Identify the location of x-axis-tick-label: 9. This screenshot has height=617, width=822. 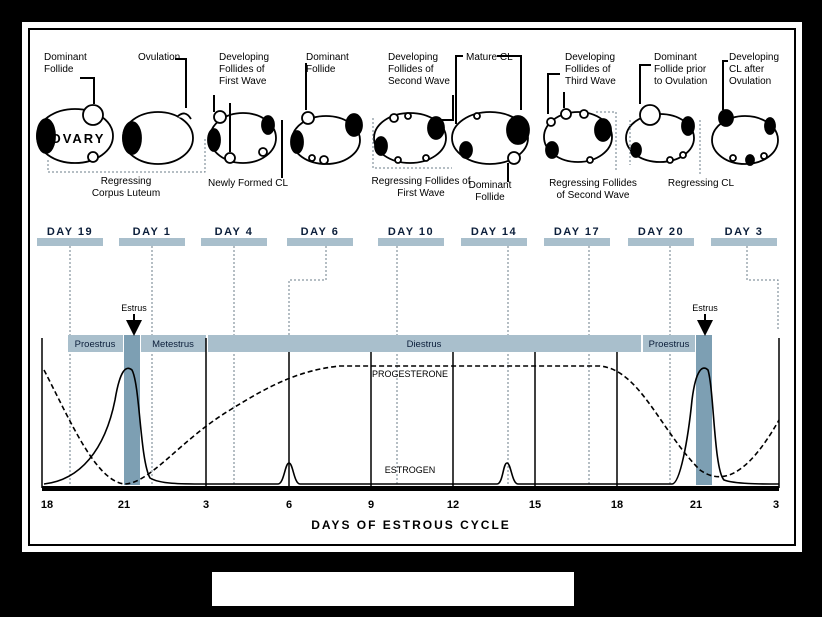
(371, 505).